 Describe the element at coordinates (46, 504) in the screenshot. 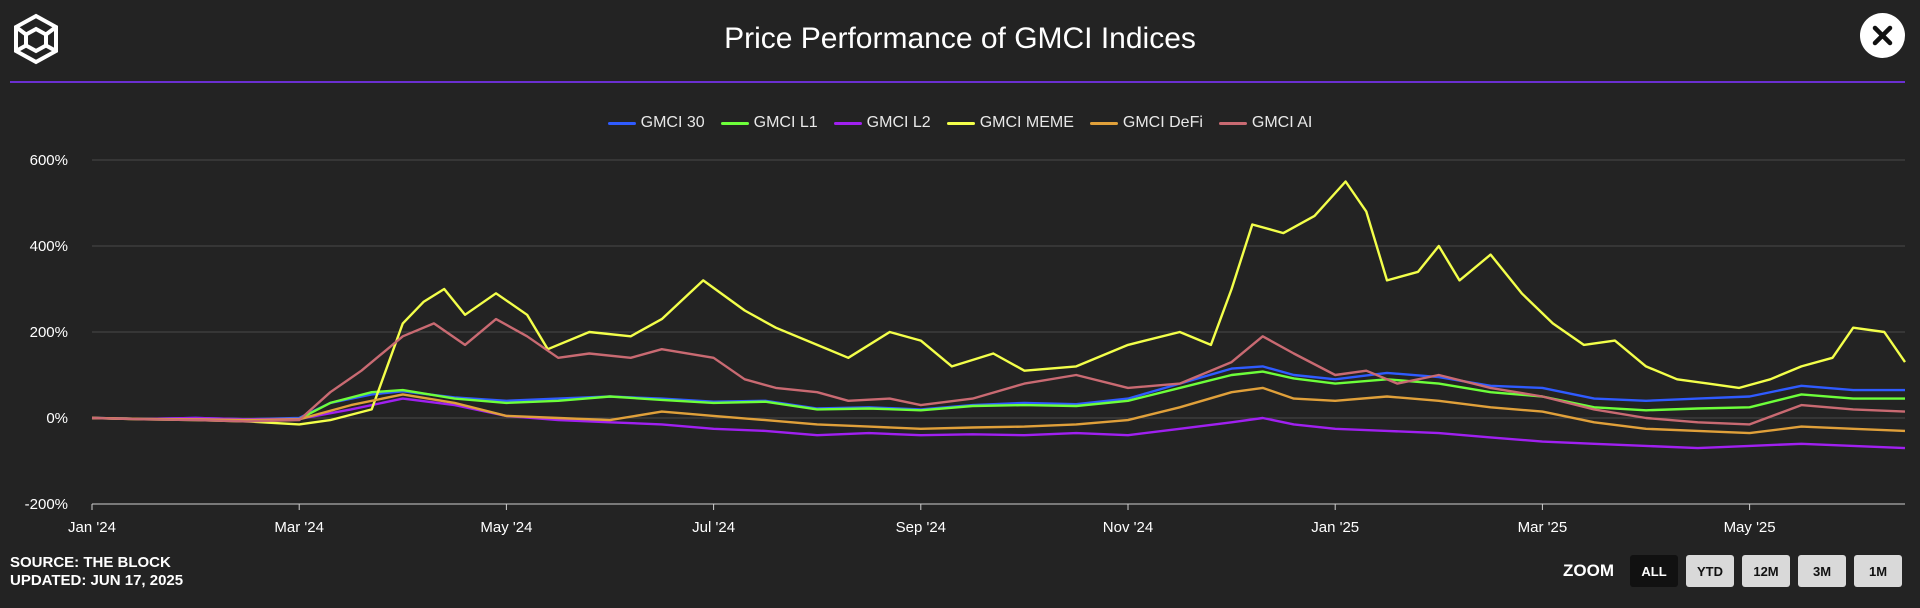

I see `y-tick-label: -200%` at that location.